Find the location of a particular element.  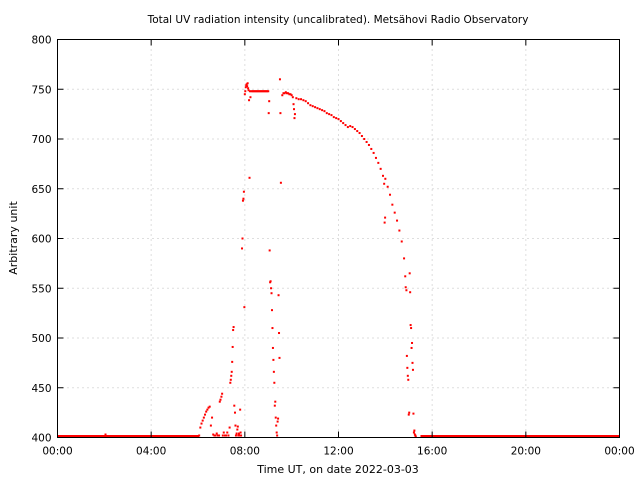

y-axis-label: Arbitrary unit is located at coordinates (13, 238).